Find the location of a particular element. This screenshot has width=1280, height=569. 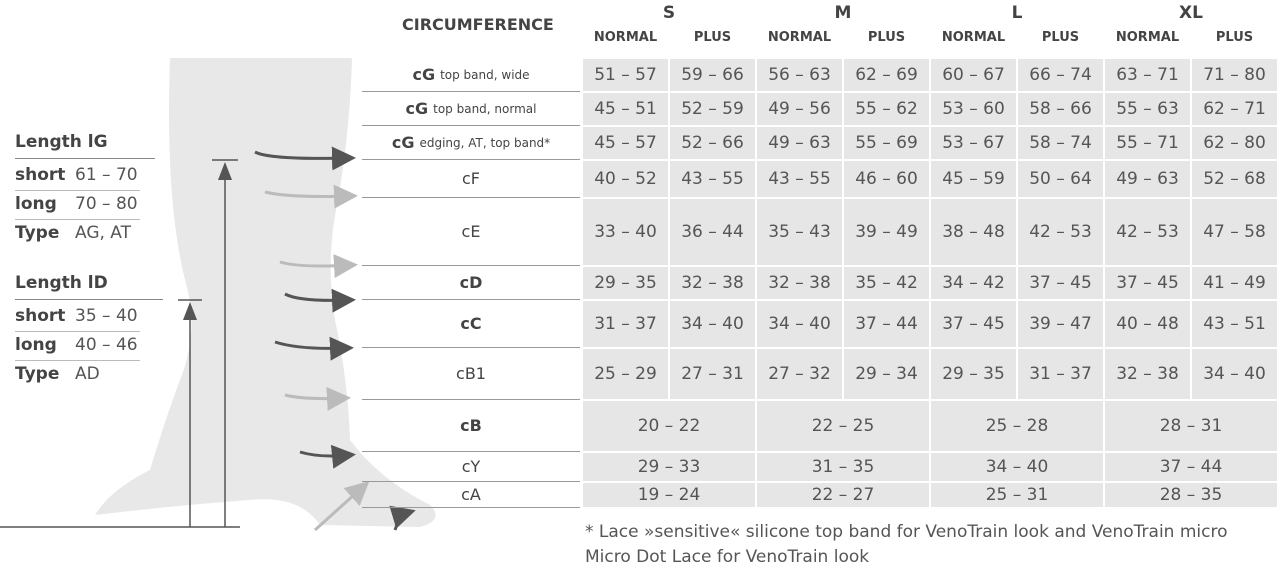

cell: 62 – 71 is located at coordinates (1234, 109).